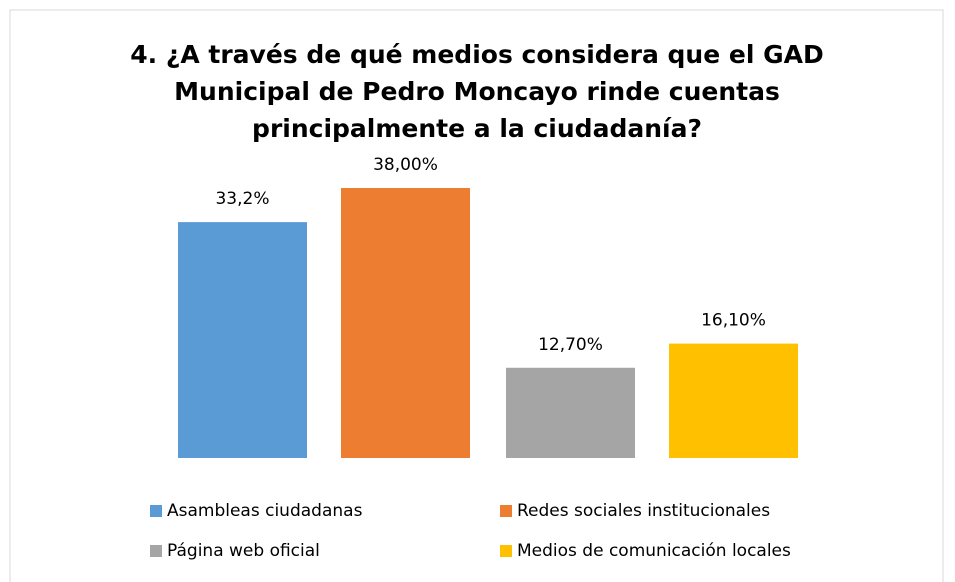 This screenshot has width=955, height=582. I want to click on legend-label: Redes sociales institucionales, so click(643, 511).